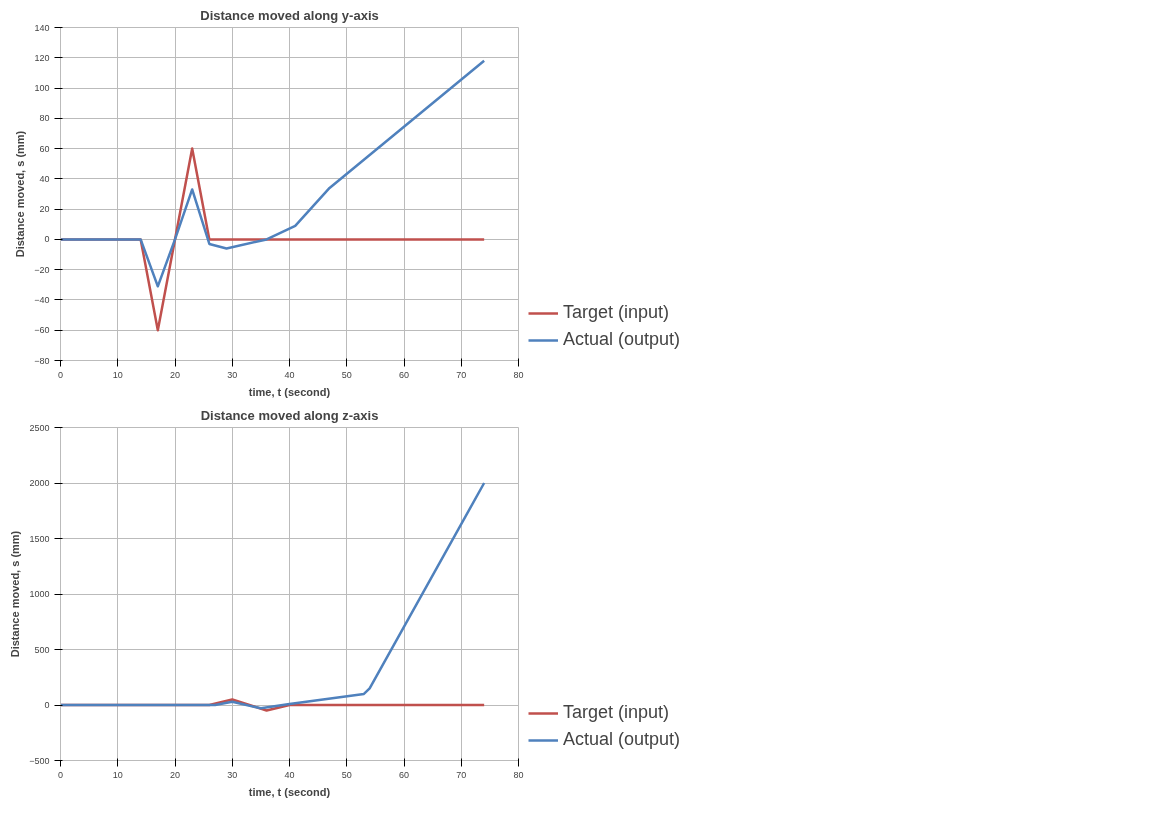  Describe the element at coordinates (42, 330) in the screenshot. I see `y-tick-label: −60` at that location.